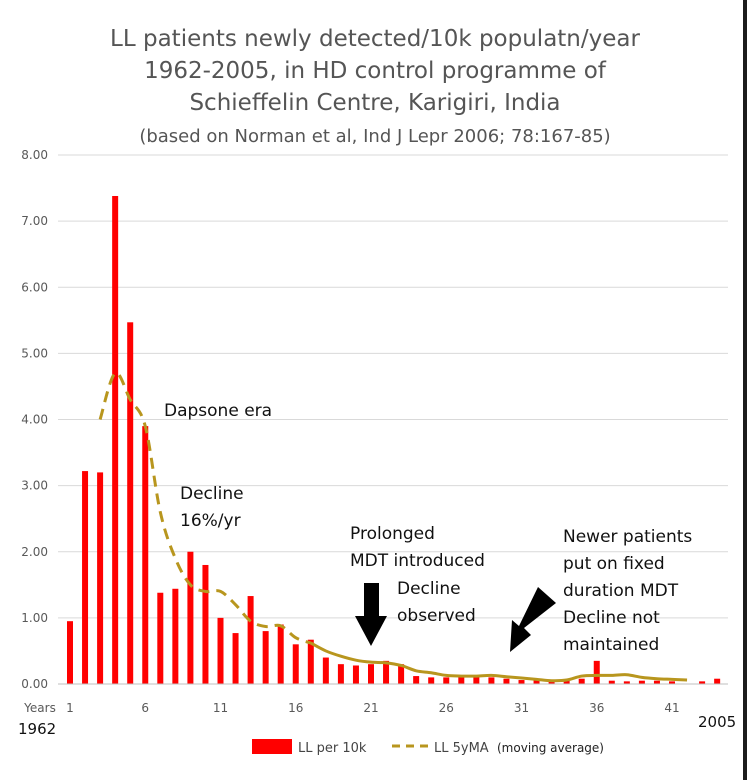  What do you see at coordinates (295, 708) in the screenshot?
I see `x-tick-label: 16` at bounding box center [295, 708].